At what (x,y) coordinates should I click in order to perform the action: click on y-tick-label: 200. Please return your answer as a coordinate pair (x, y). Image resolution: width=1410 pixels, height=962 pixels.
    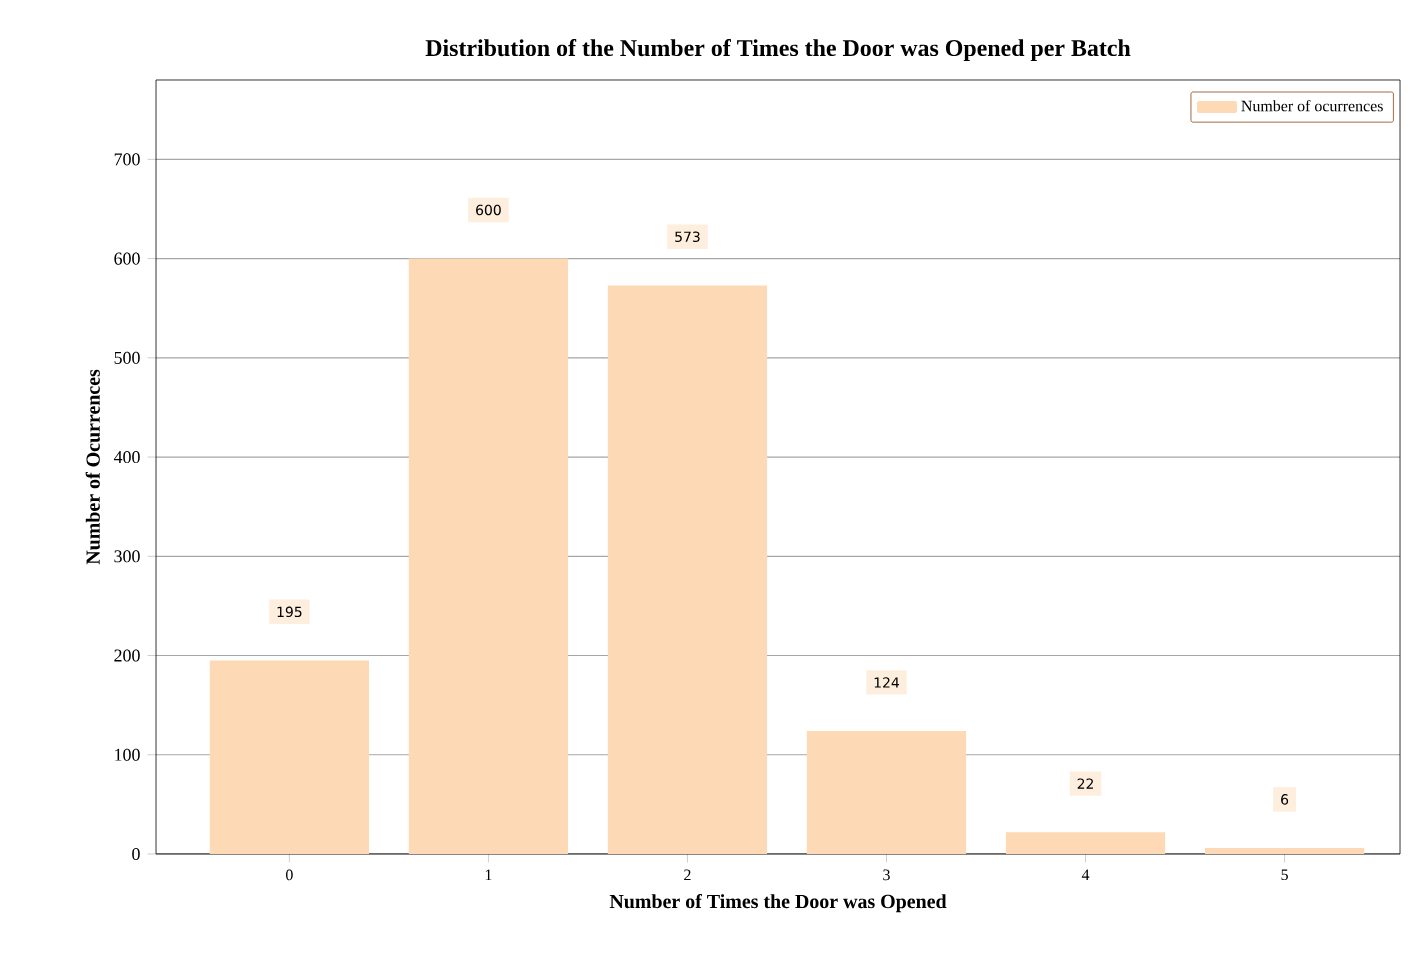
    Looking at the image, I should click on (127, 655).